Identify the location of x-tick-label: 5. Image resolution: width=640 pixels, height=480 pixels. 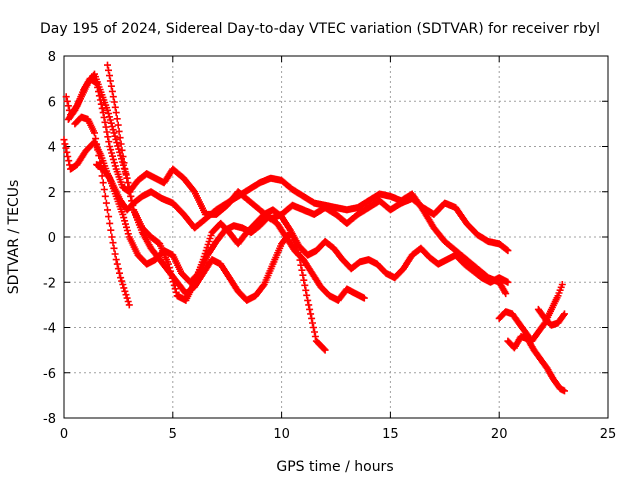
(173, 434).